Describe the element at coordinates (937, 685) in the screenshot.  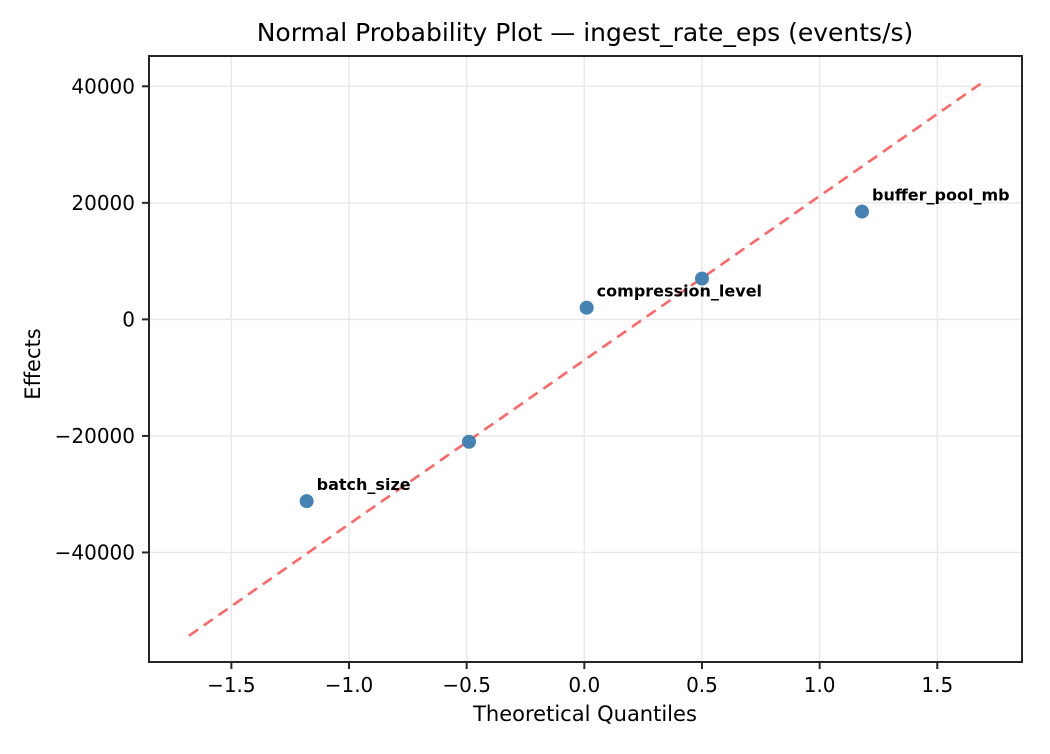
I see `x-tick-label: 1.5` at that location.